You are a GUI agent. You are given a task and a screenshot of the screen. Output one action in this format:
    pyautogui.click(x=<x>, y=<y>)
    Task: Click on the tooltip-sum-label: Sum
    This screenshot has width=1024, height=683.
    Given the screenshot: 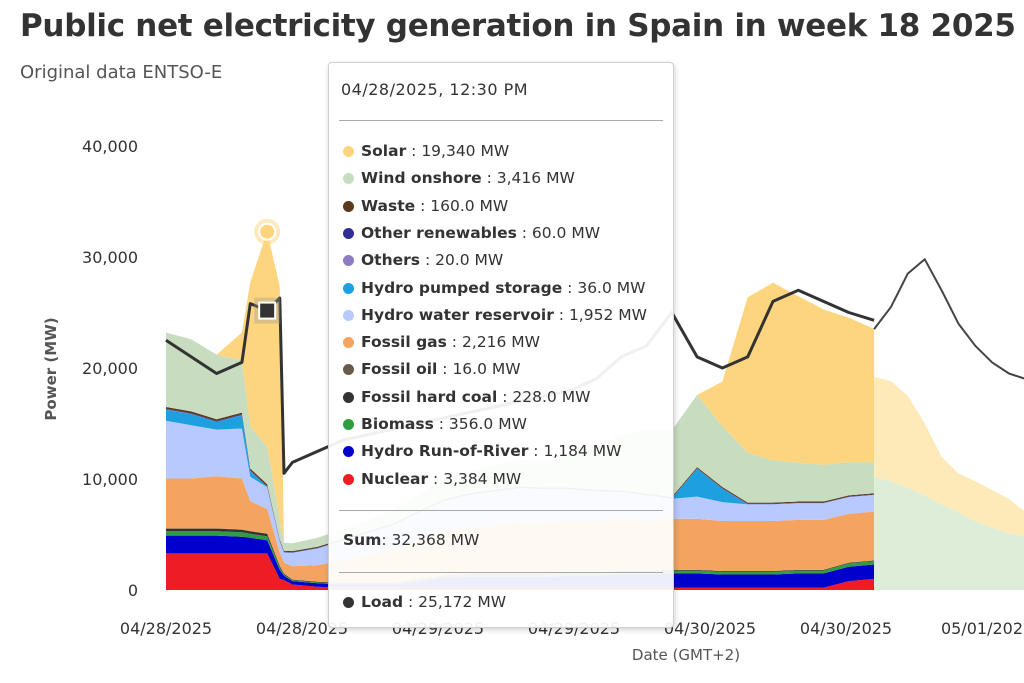 What is the action you would take?
    pyautogui.click(x=362, y=540)
    